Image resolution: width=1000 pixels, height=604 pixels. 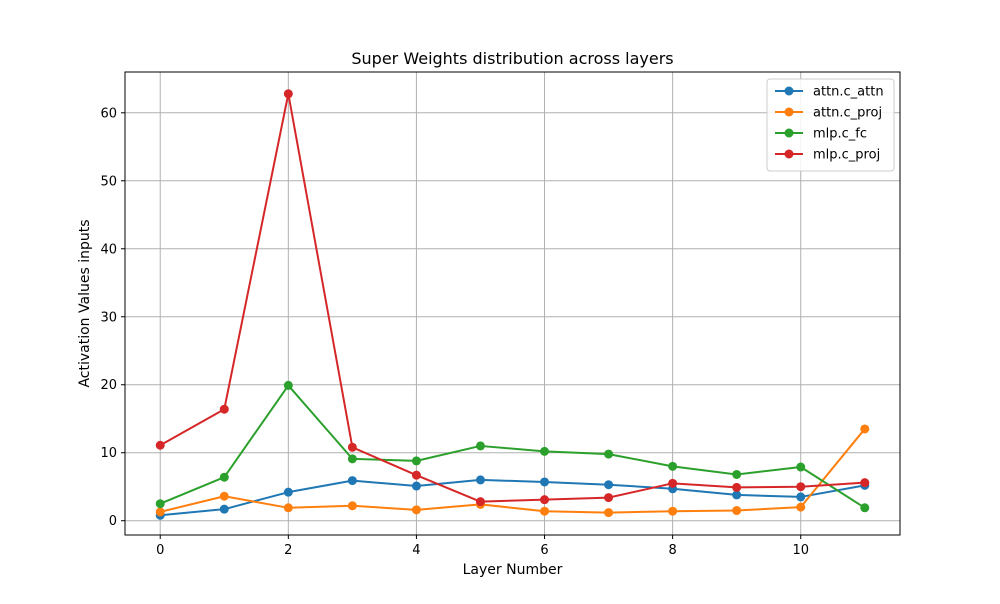 I want to click on y-tick-label: 0, so click(x=113, y=521).